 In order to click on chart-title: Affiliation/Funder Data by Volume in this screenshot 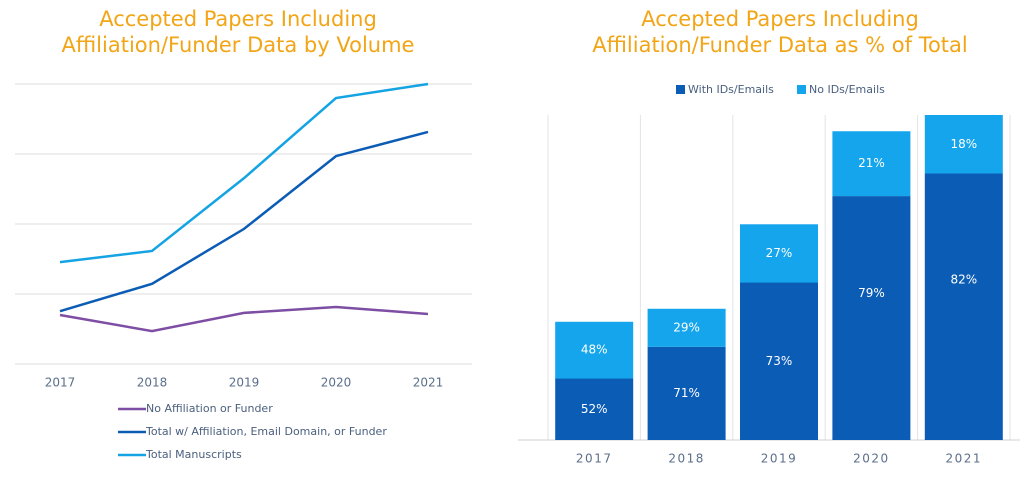, I will do `click(238, 45)`.